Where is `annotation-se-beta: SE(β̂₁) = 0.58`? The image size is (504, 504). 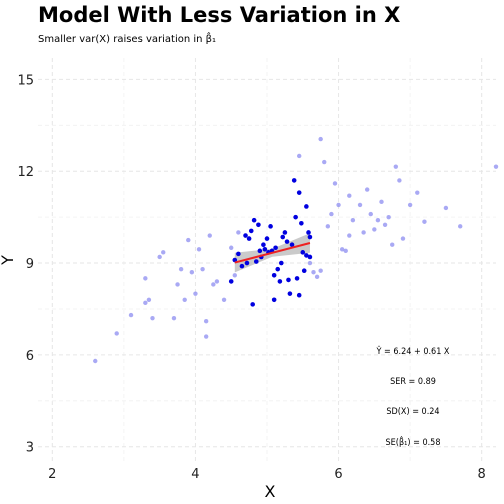 annotation-se-beta: SE(β̂₁) = 0.58 is located at coordinates (413, 441).